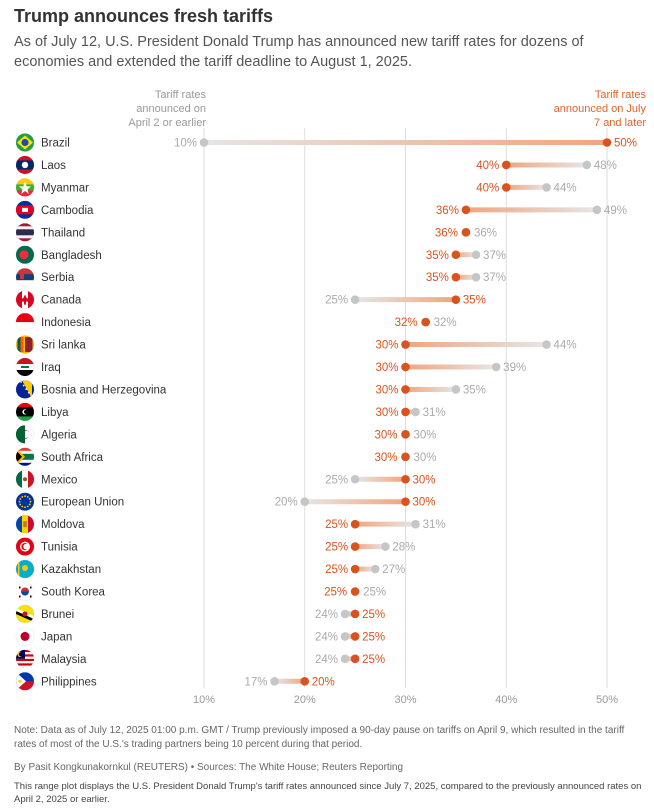  Describe the element at coordinates (200, 591) in the screenshot. I see `row-south-korea: South Korea 25% 25%` at that location.